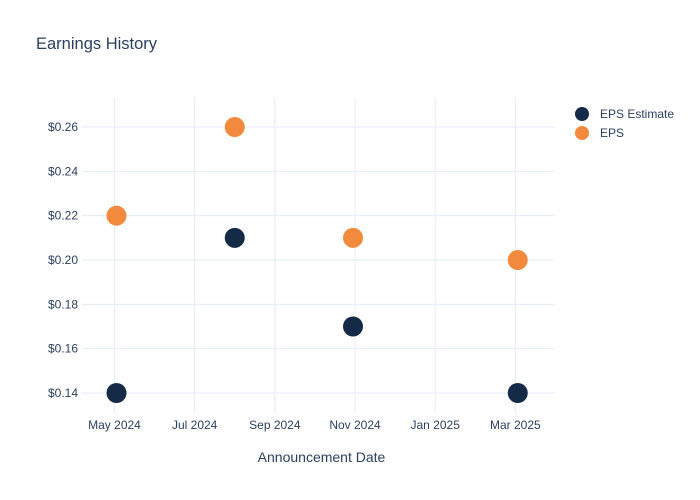 The width and height of the screenshot is (700, 500). What do you see at coordinates (63, 216) in the screenshot?
I see `y-tick-label: $0.22` at bounding box center [63, 216].